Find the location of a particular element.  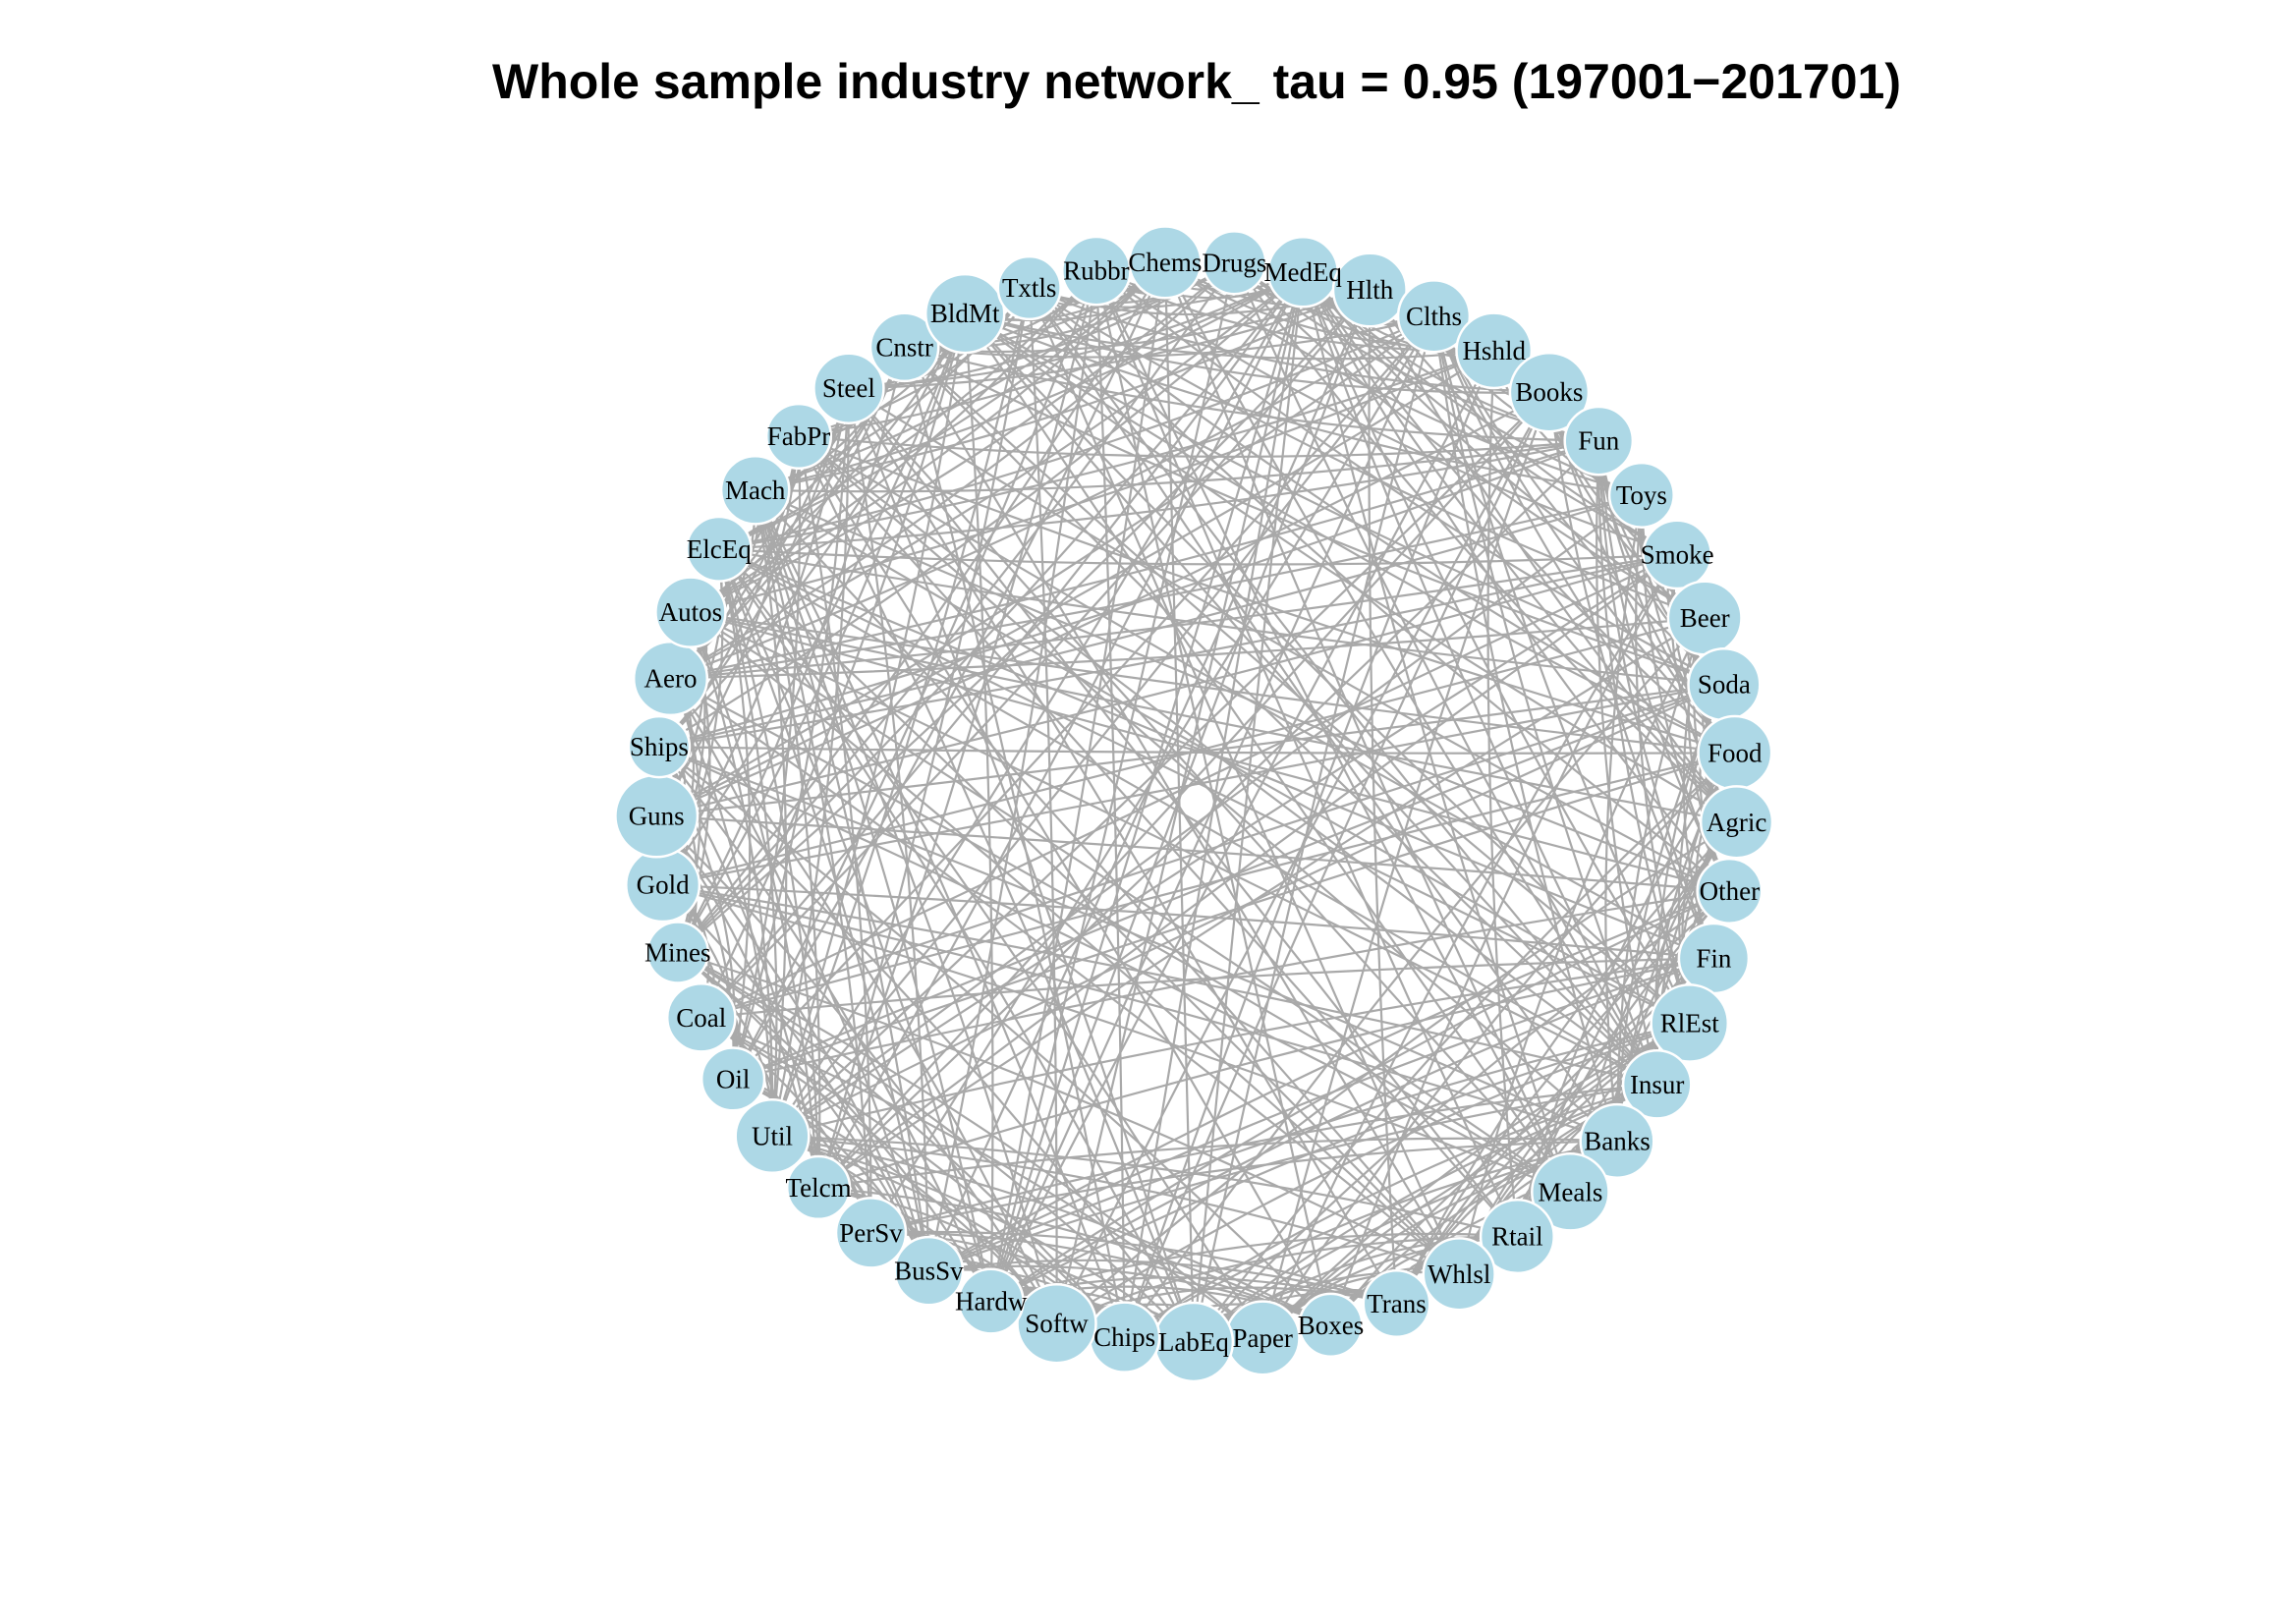

node-txtls is located at coordinates (1029, 287).